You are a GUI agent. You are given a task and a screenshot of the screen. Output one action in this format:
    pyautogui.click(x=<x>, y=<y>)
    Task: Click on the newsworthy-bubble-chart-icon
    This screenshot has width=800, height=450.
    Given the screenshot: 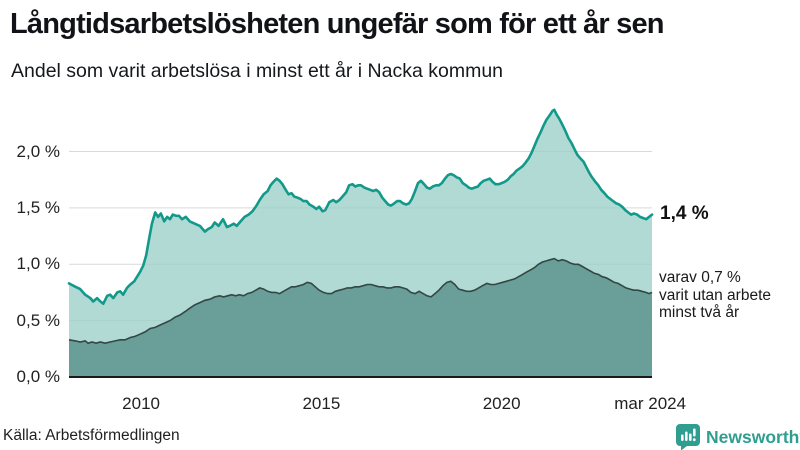 What is the action you would take?
    pyautogui.click(x=688, y=437)
    